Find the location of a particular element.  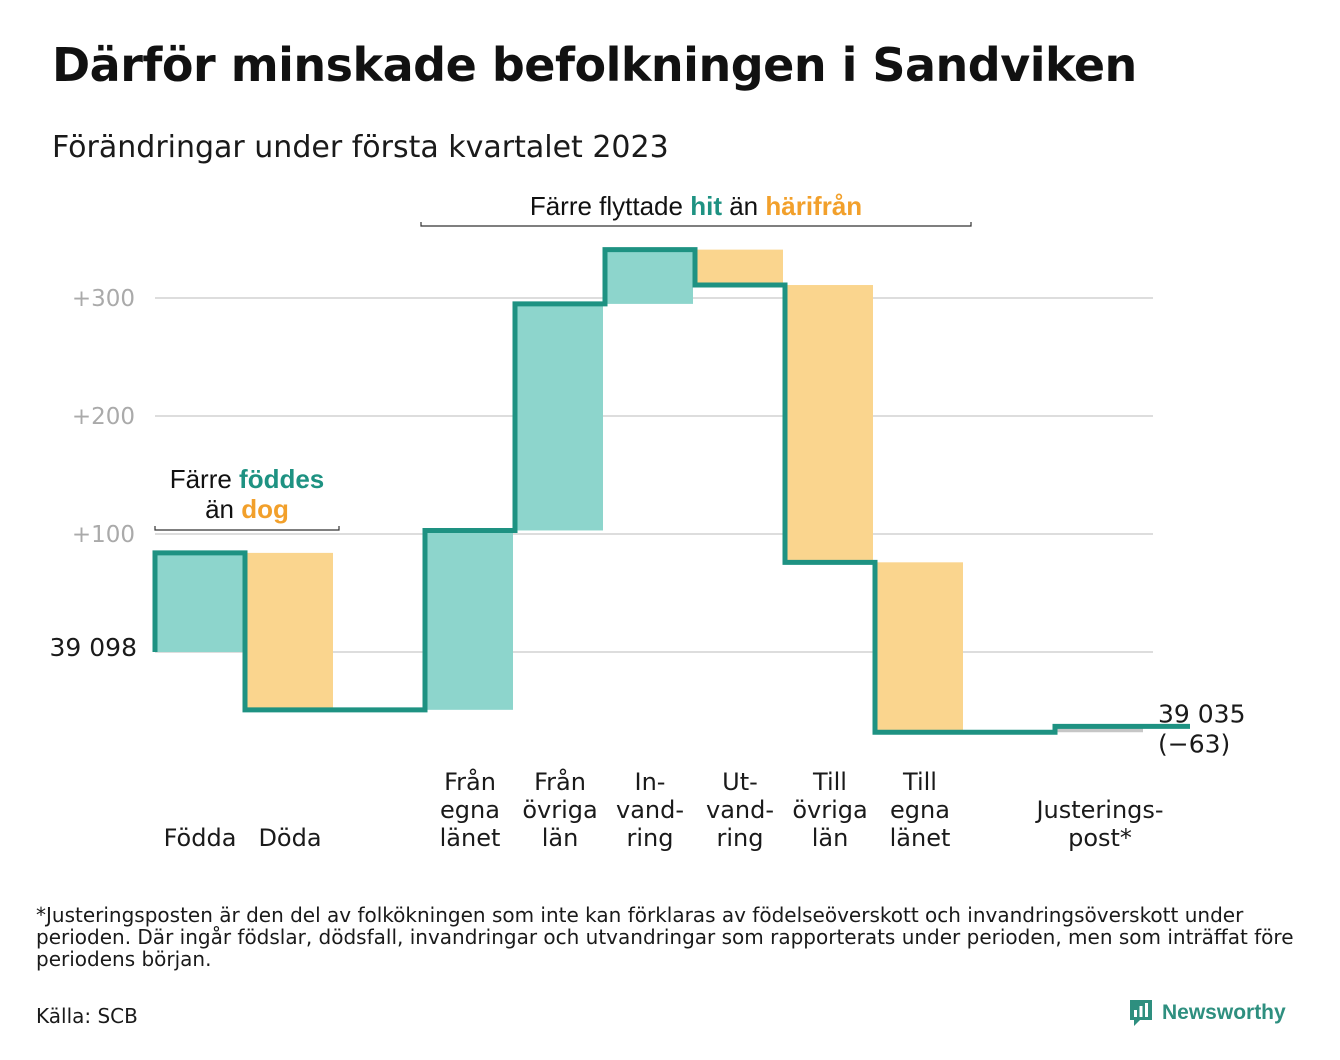

x-category-label: Från egna länet is located at coordinates (470, 809).